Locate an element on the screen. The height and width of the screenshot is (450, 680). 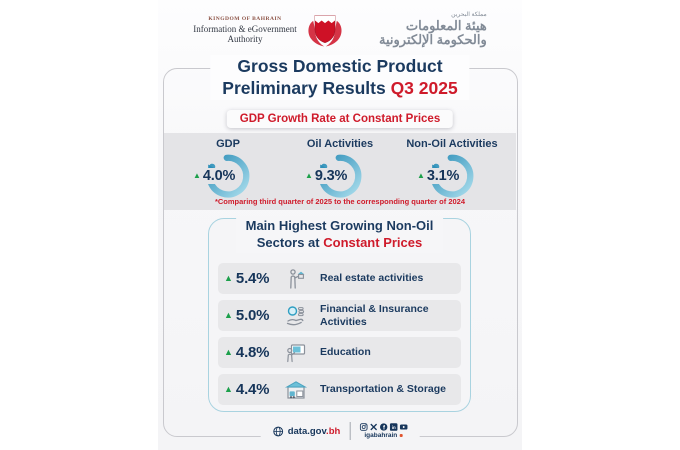
sector-label: Real estate activities is located at coordinates (372, 278).